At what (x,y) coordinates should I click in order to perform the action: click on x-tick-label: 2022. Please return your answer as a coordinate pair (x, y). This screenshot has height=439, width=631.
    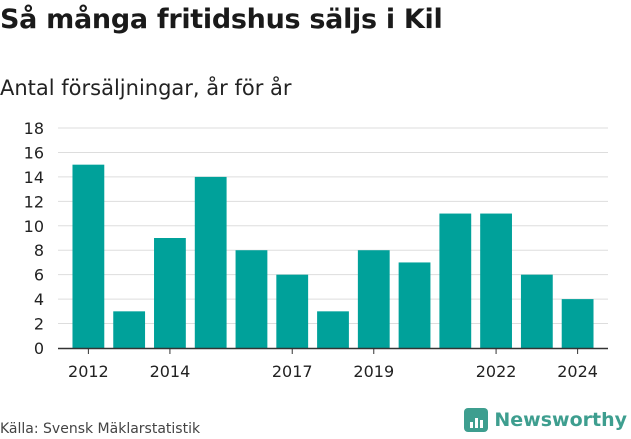
    Looking at the image, I should click on (496, 371).